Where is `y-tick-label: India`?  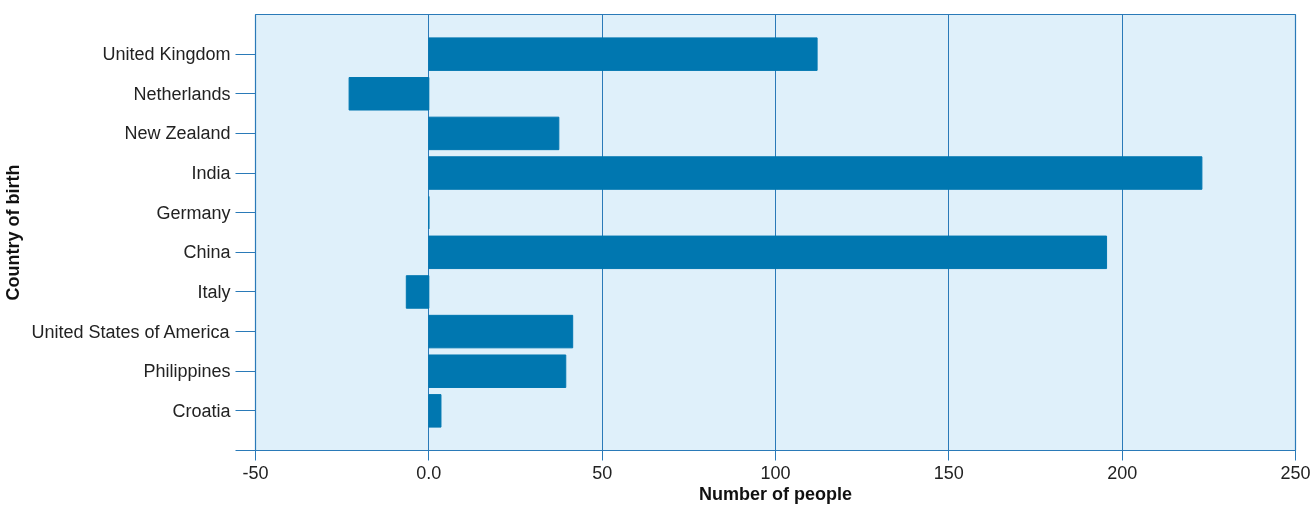
y-tick-label: India is located at coordinates (211, 173).